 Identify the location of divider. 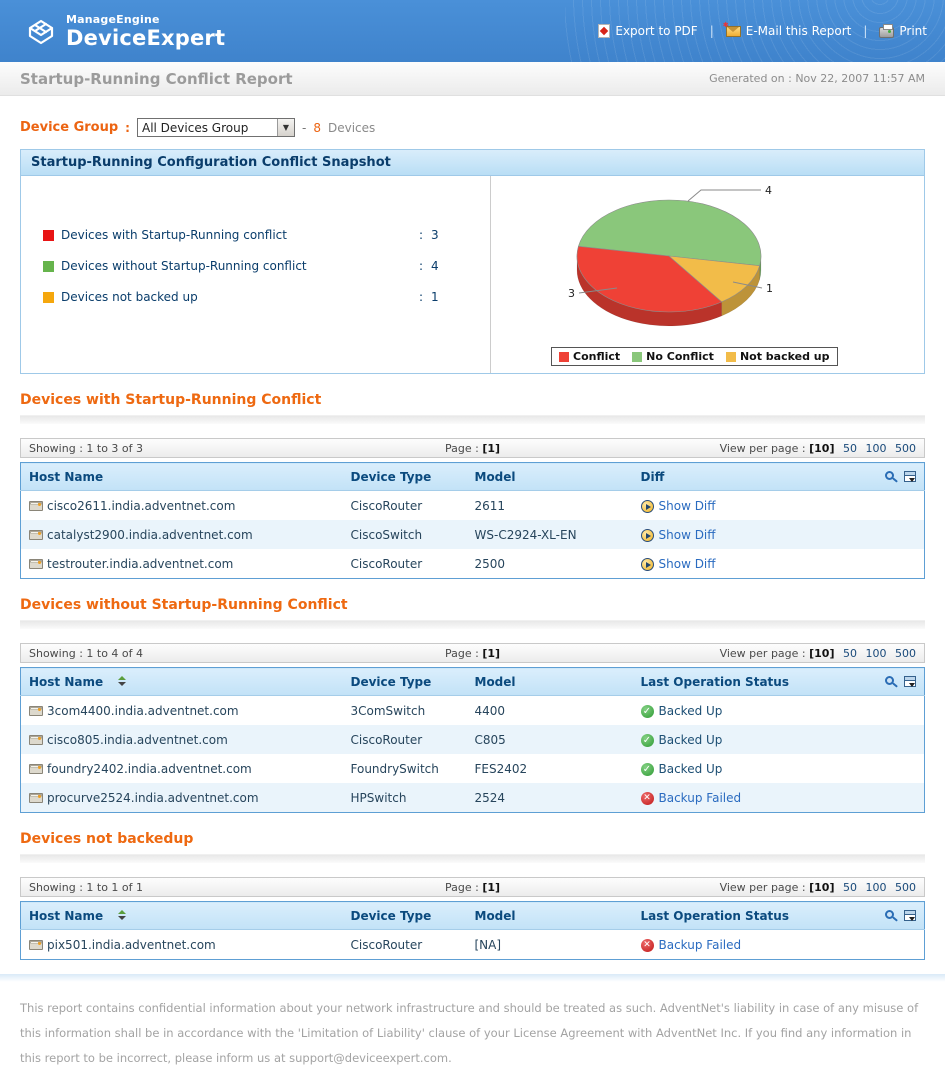
(472, 858).